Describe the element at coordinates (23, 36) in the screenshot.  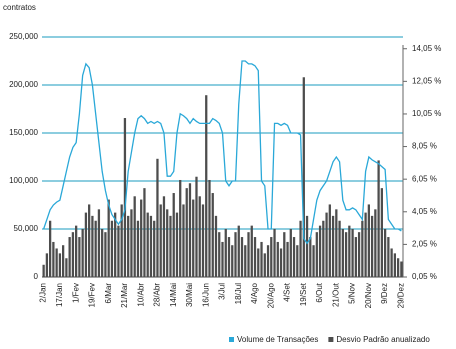
I see `y-tick-label: 250,000` at that location.